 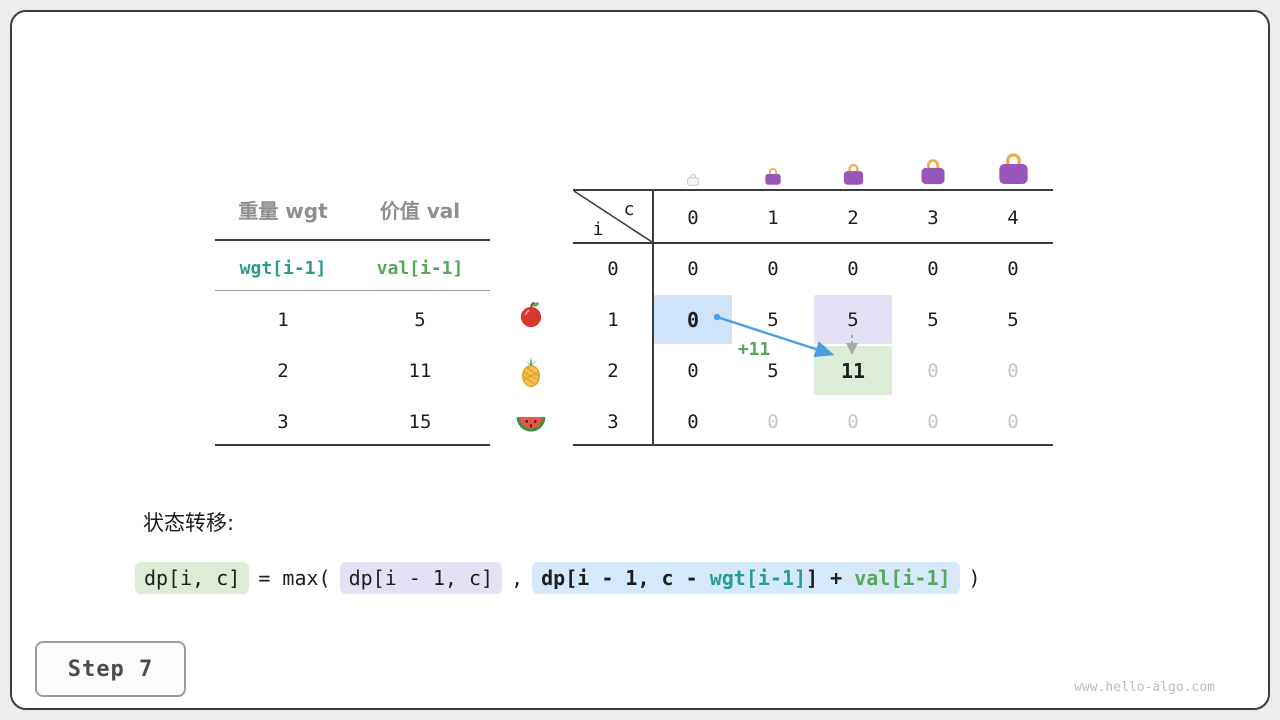 I want to click on dp-col-header: 3, so click(x=933, y=218).